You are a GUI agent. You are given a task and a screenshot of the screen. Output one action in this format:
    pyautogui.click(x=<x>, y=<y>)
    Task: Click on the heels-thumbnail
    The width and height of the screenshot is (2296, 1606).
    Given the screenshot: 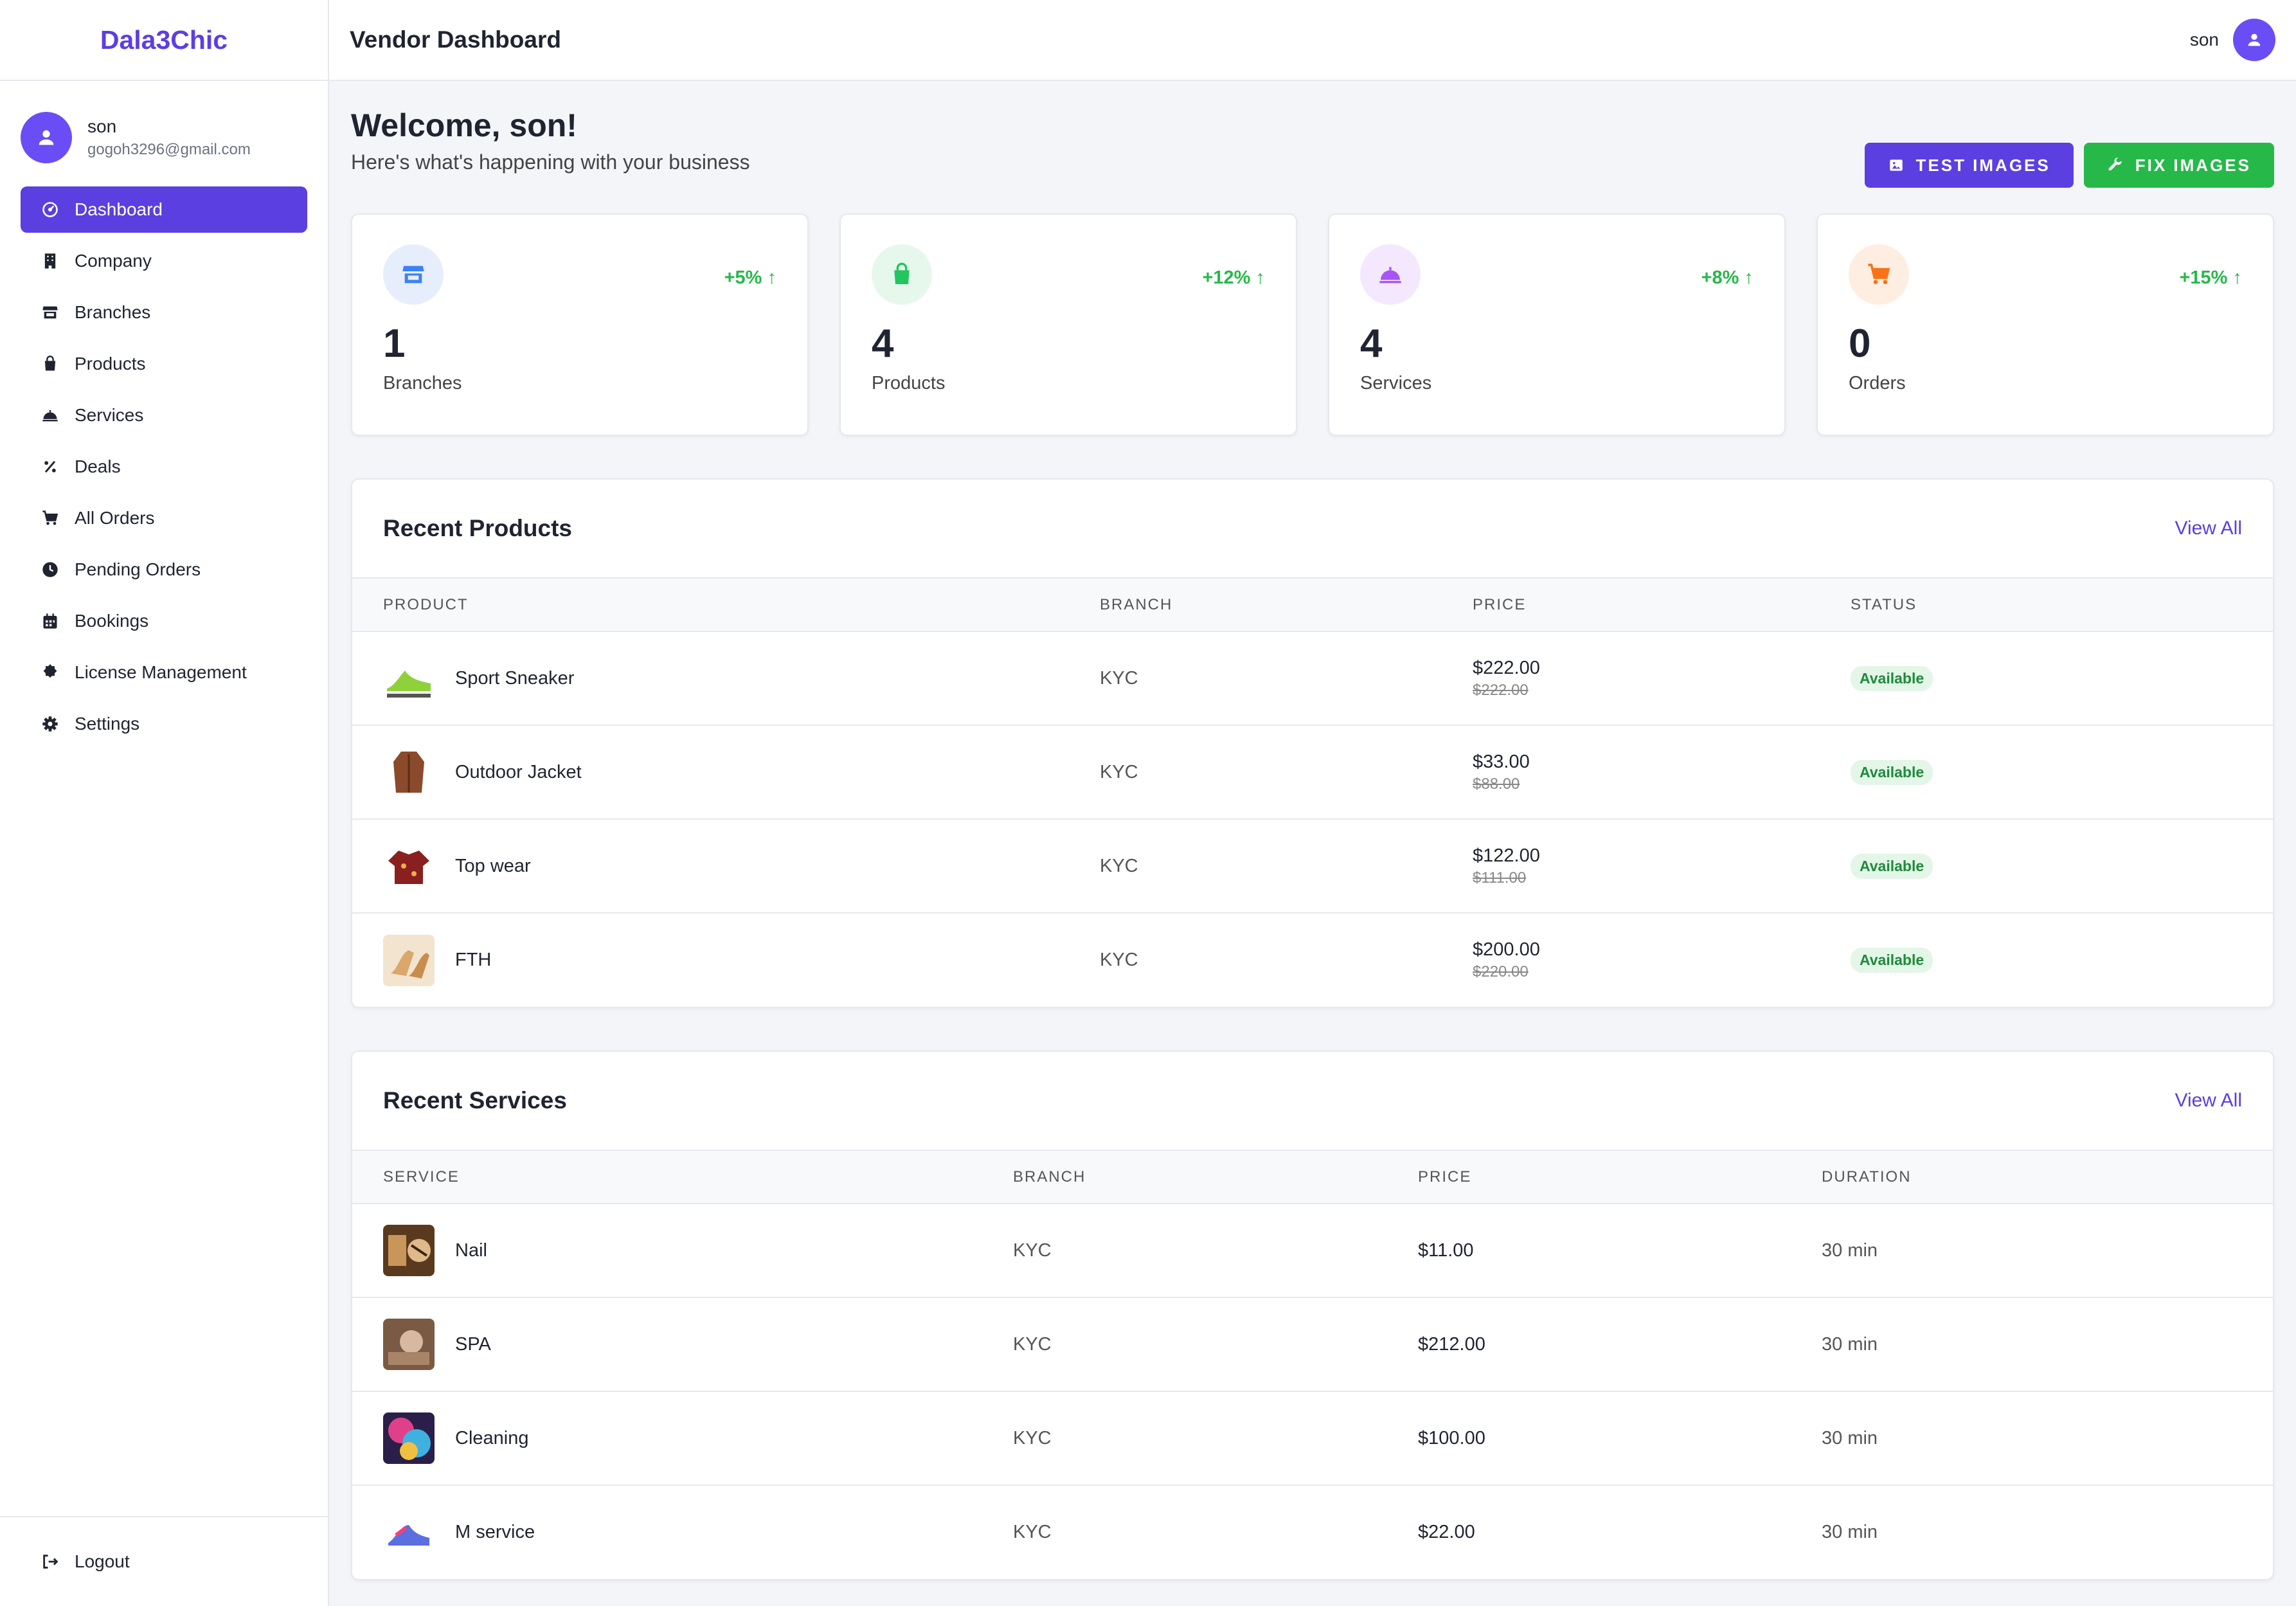 What is the action you would take?
    pyautogui.click(x=409, y=960)
    